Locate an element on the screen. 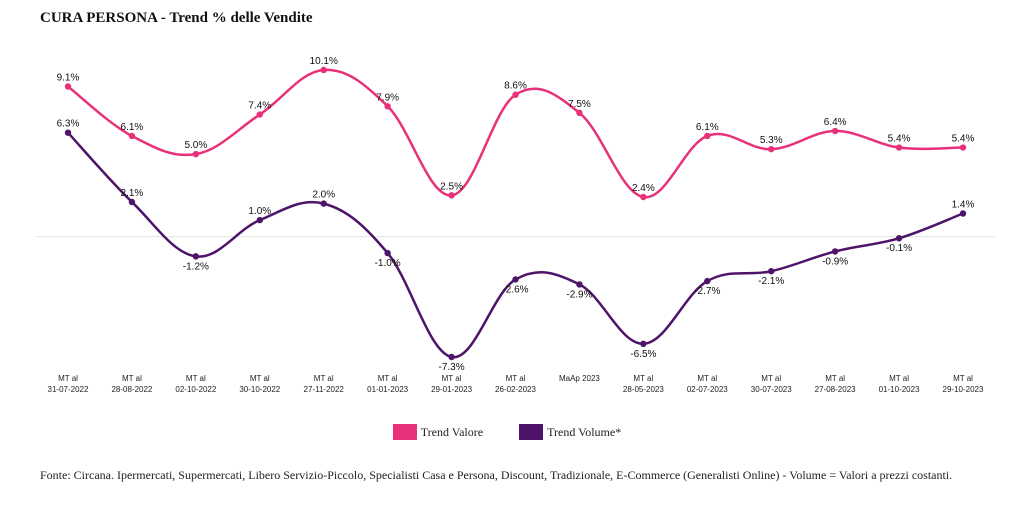 The image size is (1014, 508). x-tick-label: MT al 29-01-2023 is located at coordinates (451, 384).